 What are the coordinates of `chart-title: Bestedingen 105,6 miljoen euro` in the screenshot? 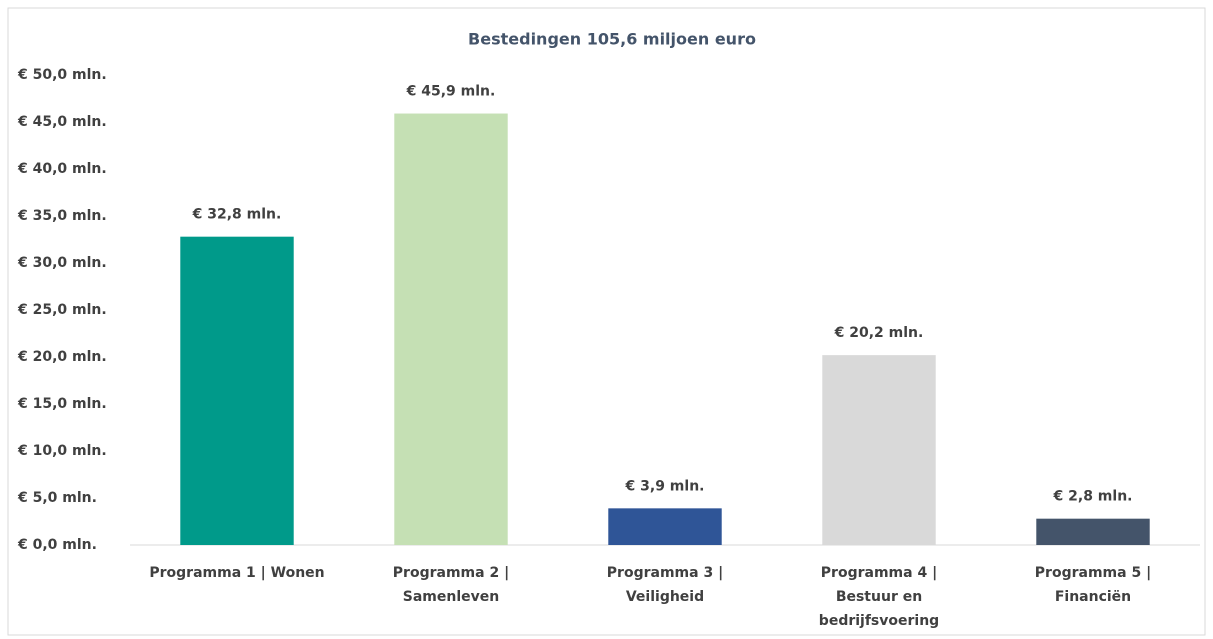 It's located at (612, 39).